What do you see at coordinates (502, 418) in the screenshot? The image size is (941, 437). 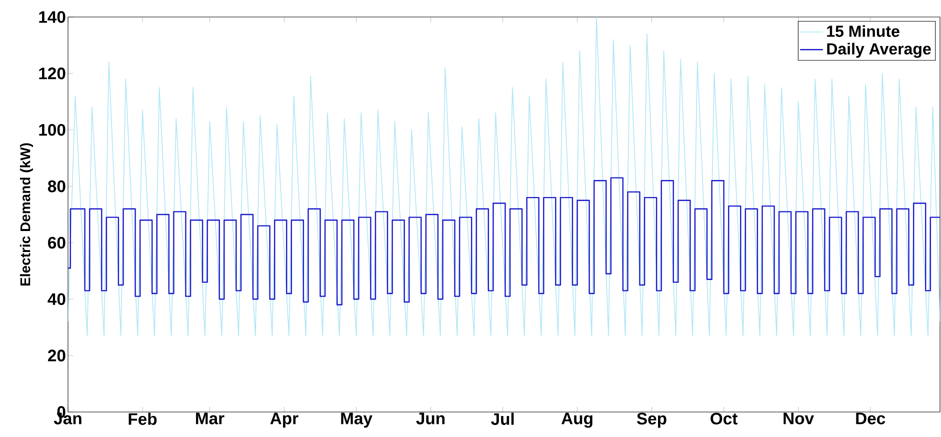 I see `x-tick-label: Jul` at bounding box center [502, 418].